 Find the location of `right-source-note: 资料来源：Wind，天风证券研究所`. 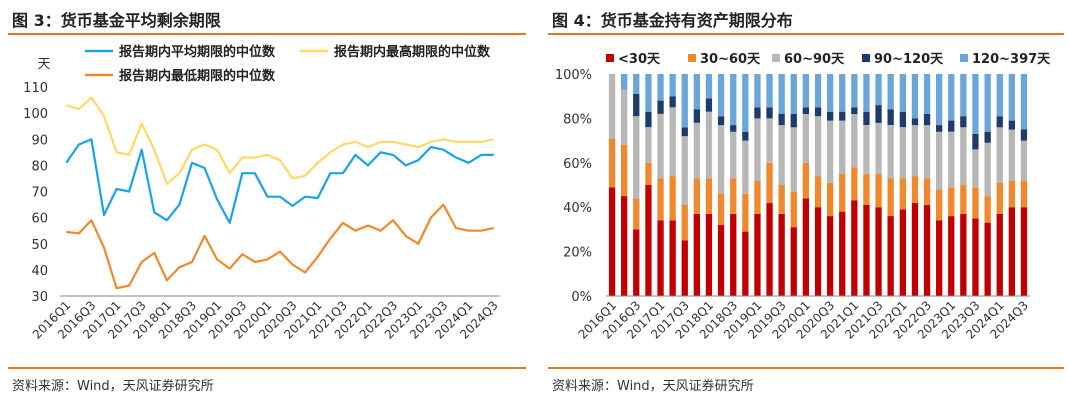

right-source-note: 资料来源：Wind，天风证券研究所 is located at coordinates (653, 386).